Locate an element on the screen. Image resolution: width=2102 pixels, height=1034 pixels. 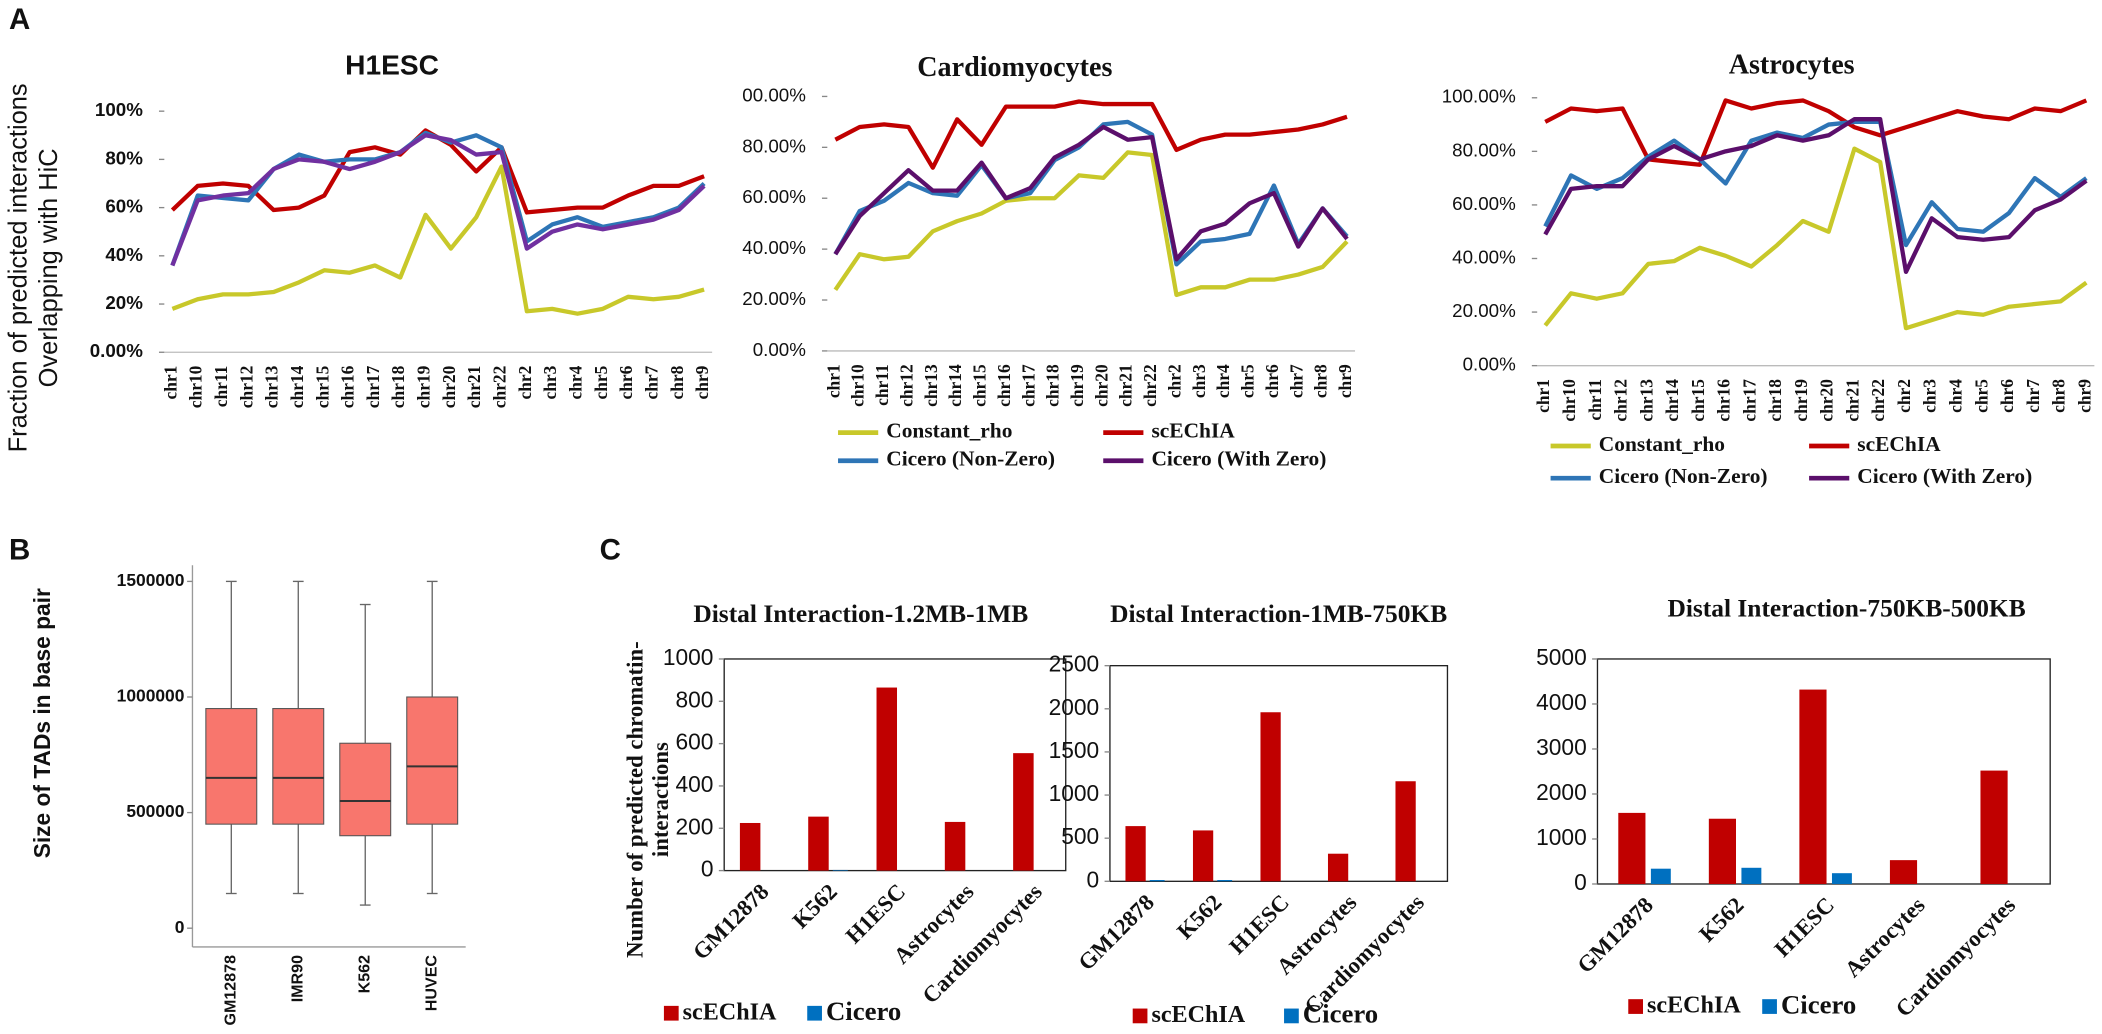
x-tick-label: chr12 is located at coordinates (906, 385).